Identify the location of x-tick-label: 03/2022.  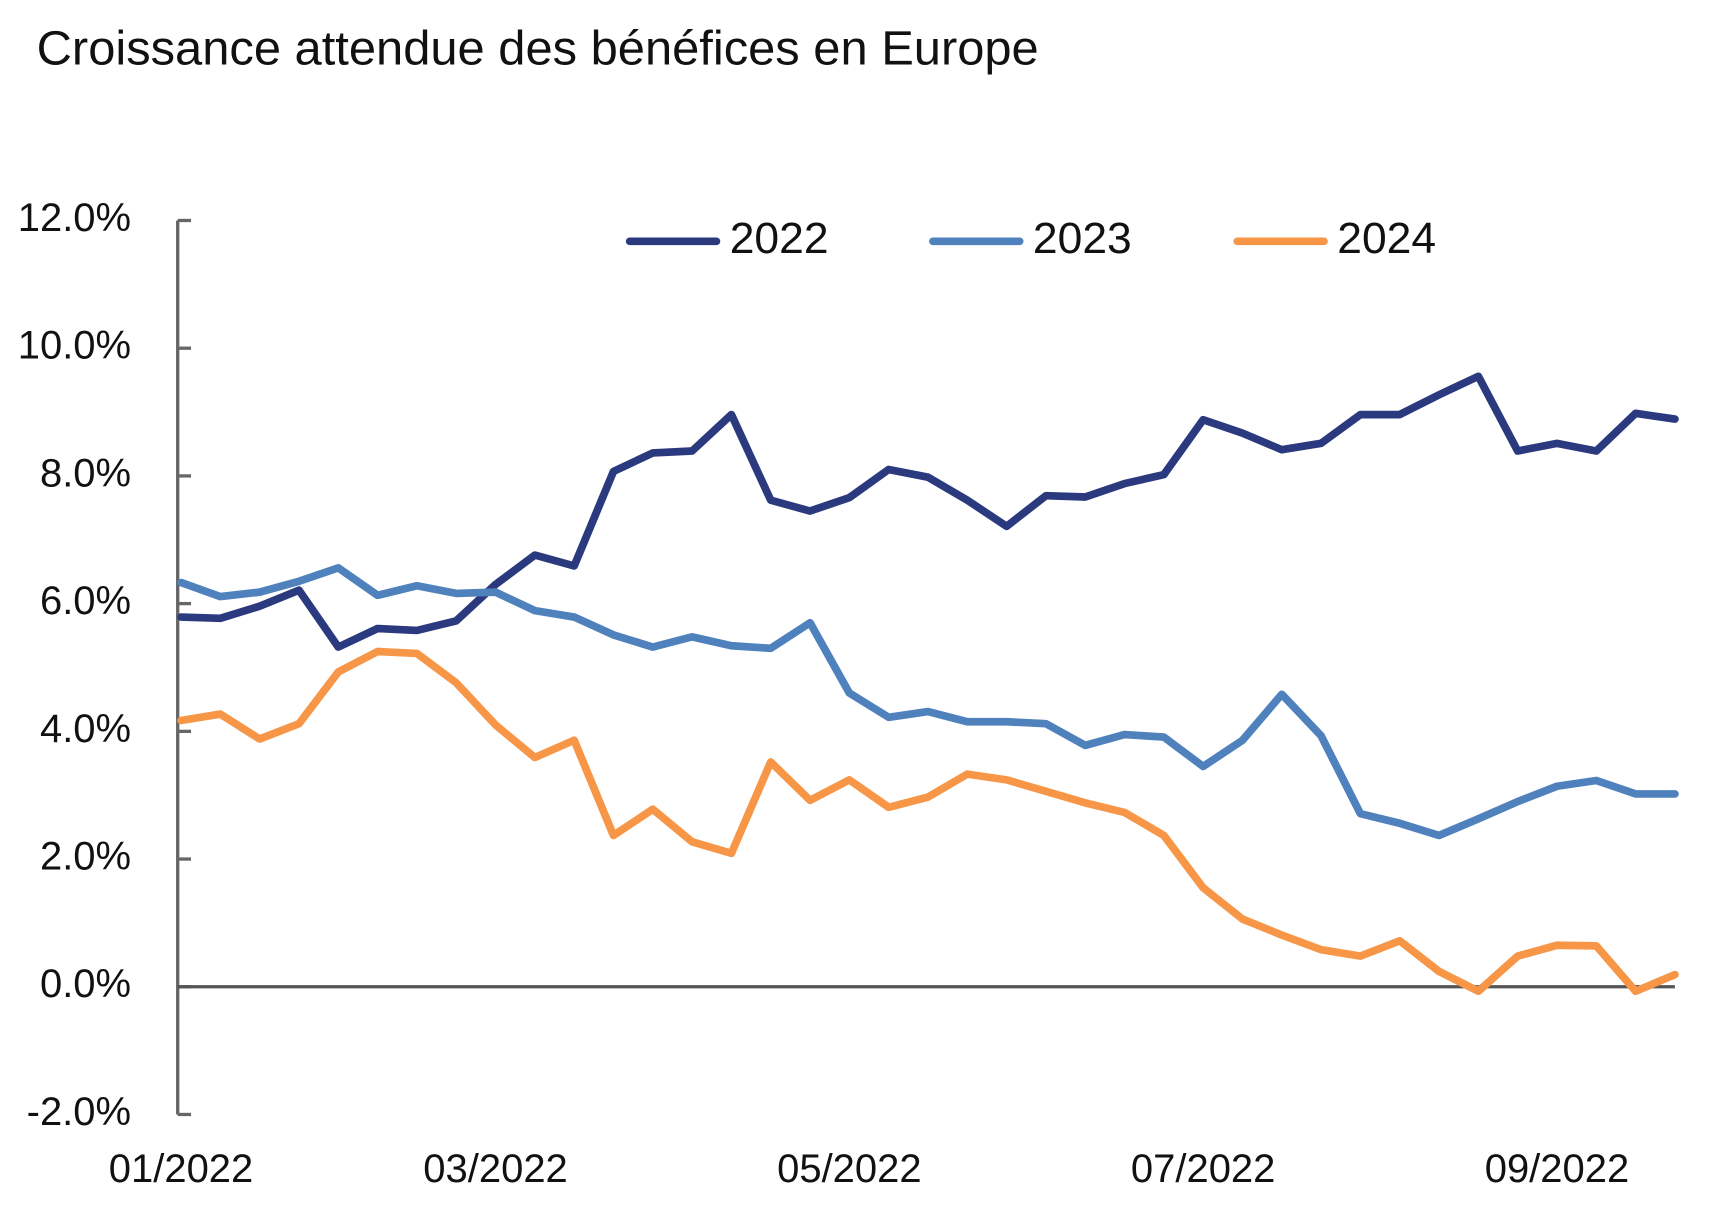
(495, 1169).